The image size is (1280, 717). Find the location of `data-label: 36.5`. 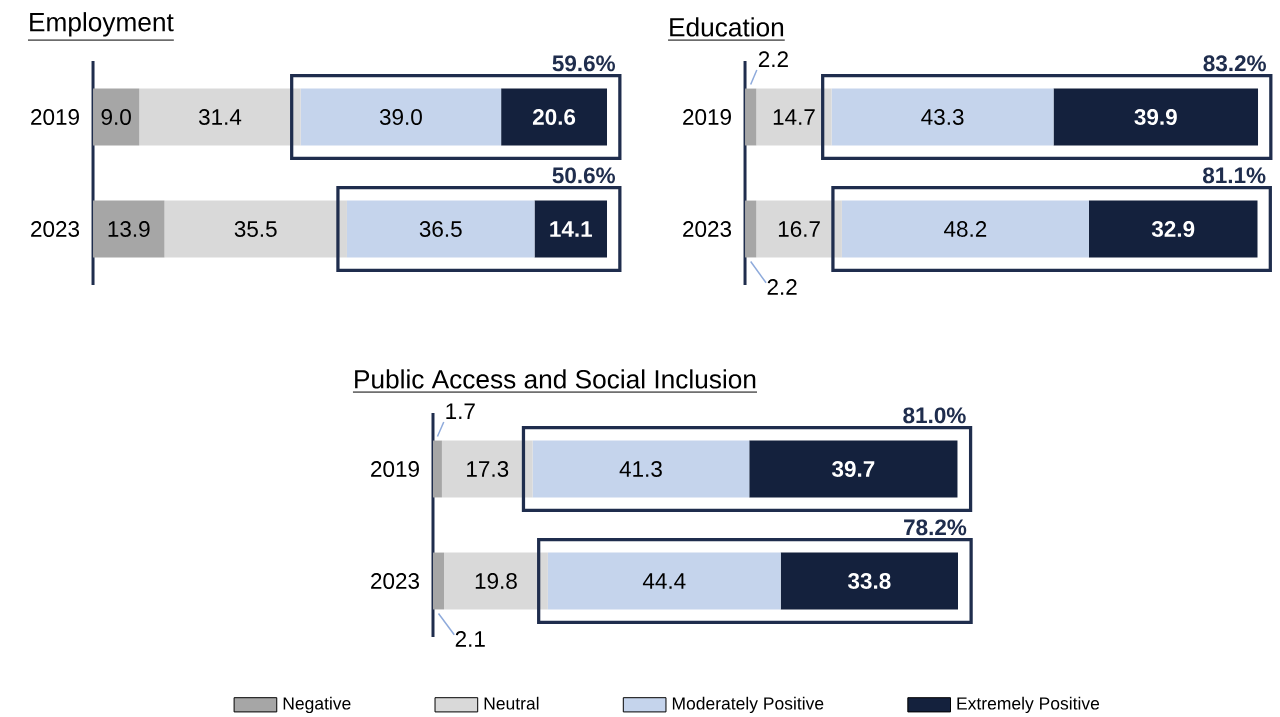

data-label: 36.5 is located at coordinates (440, 229).